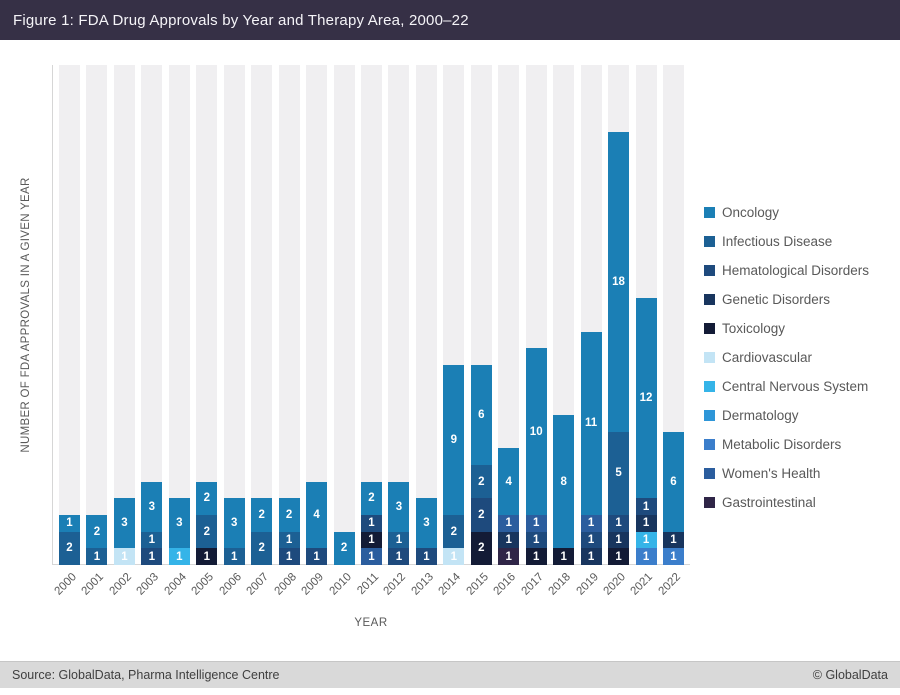 Image resolution: width=900 pixels, height=695 pixels. I want to click on legend-label: Oncology, so click(751, 212).